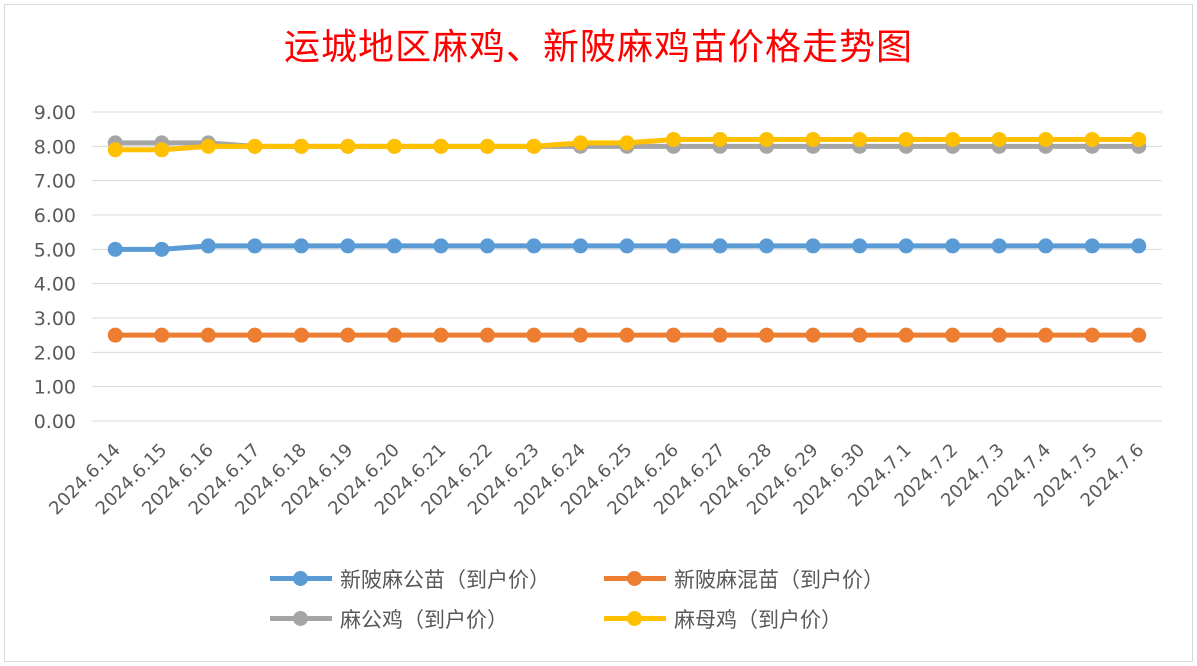  I want to click on y-tick-label: 0.00, so click(55, 422).